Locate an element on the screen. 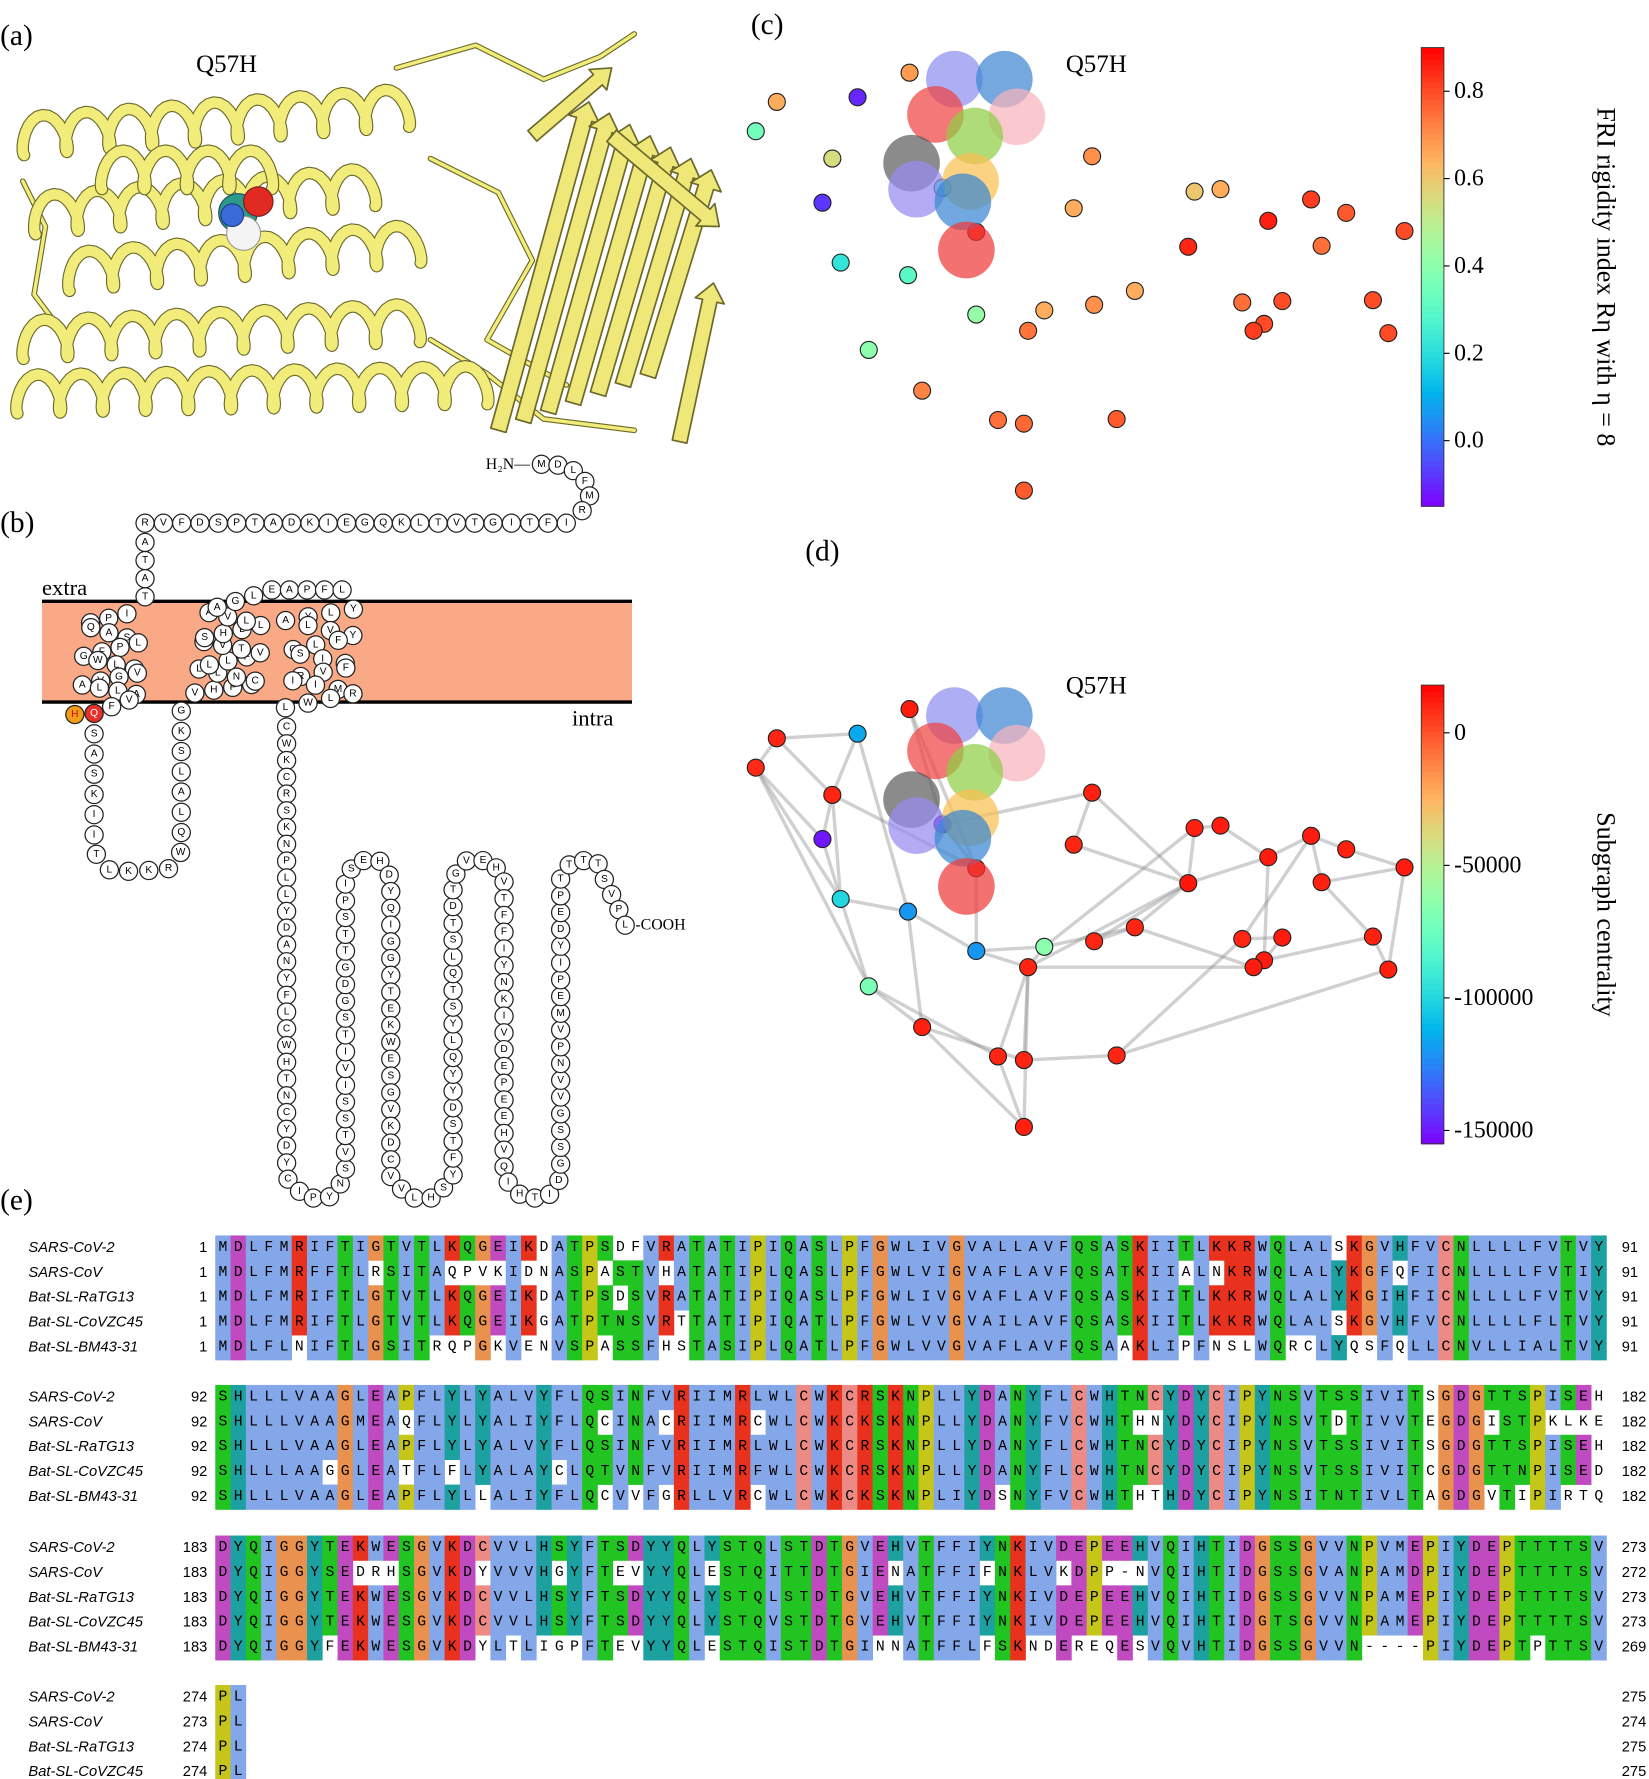  mutation-letter: H is located at coordinates (74, 714).